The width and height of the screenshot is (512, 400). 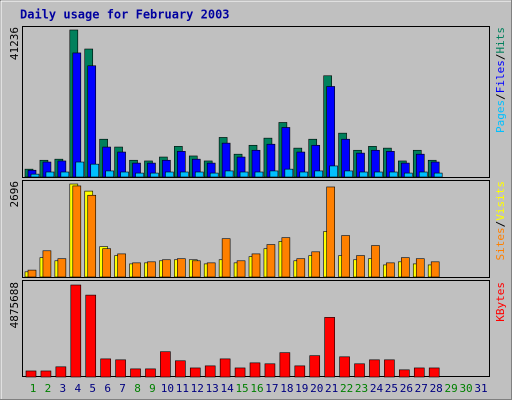 I want to click on x-tick-label: 9, so click(x=152, y=388).